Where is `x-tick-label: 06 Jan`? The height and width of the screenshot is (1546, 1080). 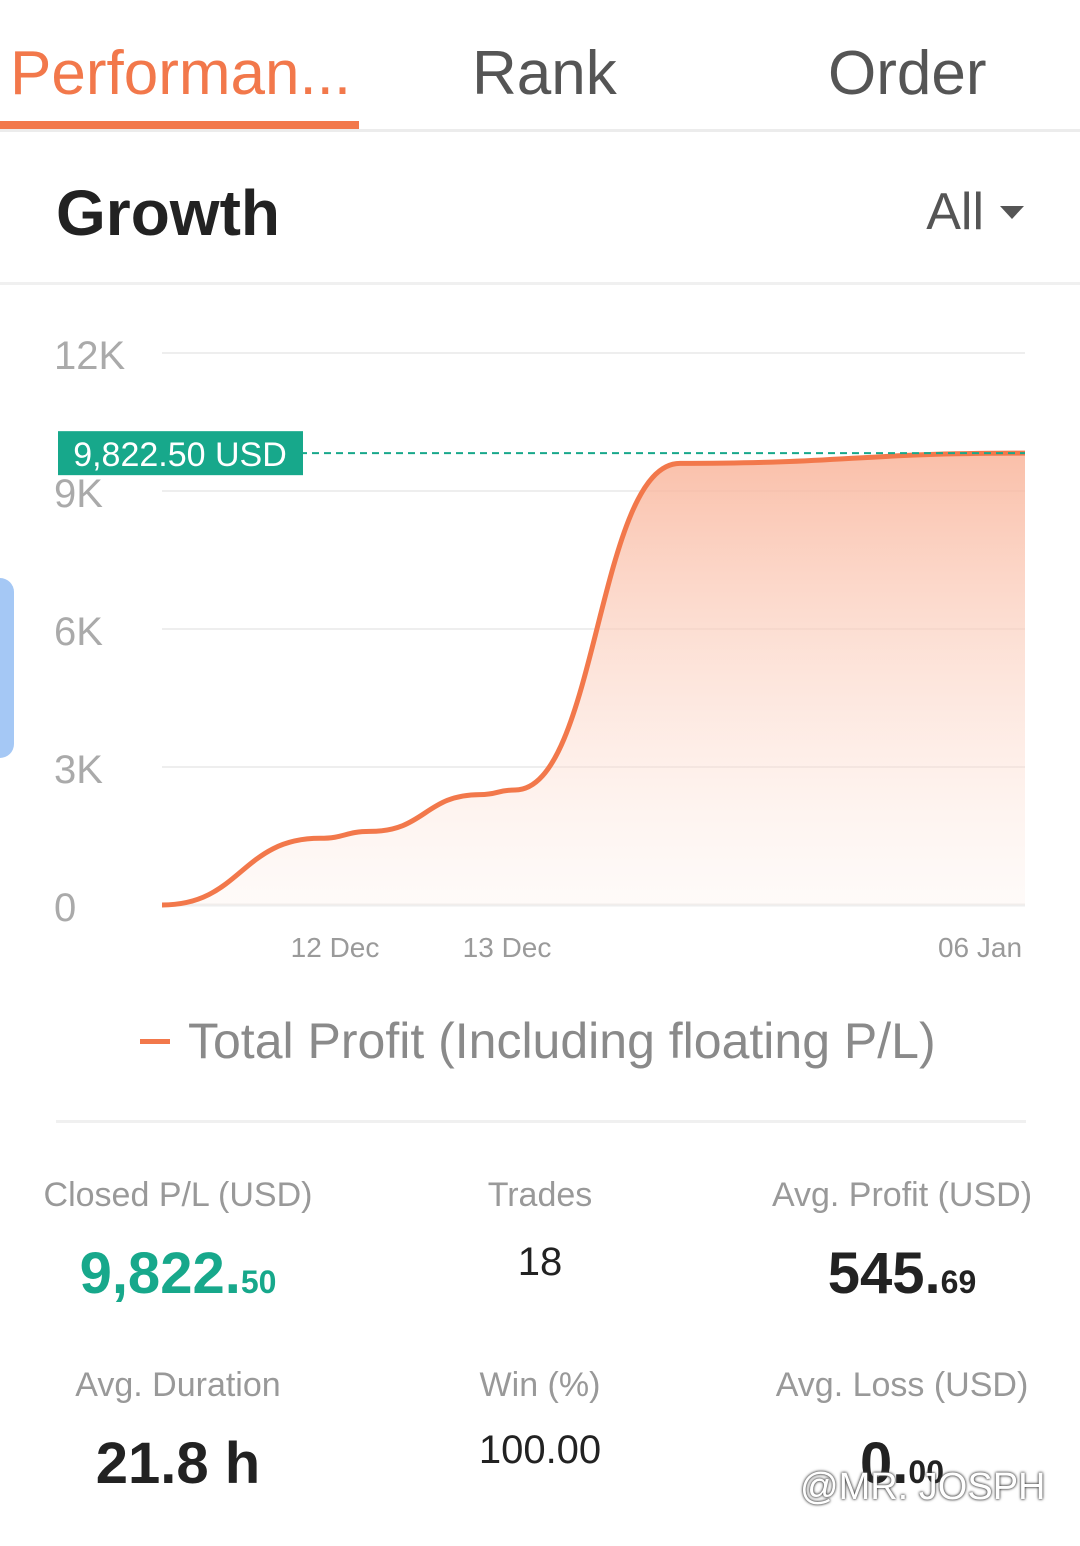 x-tick-label: 06 Jan is located at coordinates (980, 947).